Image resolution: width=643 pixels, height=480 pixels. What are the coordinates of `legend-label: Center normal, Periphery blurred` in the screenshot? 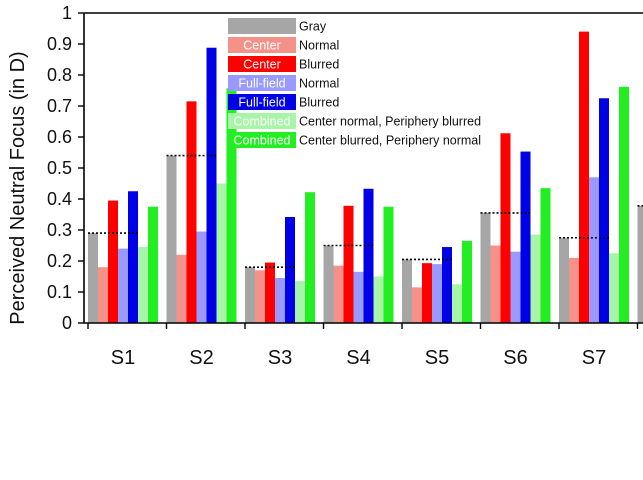 It's located at (390, 122).